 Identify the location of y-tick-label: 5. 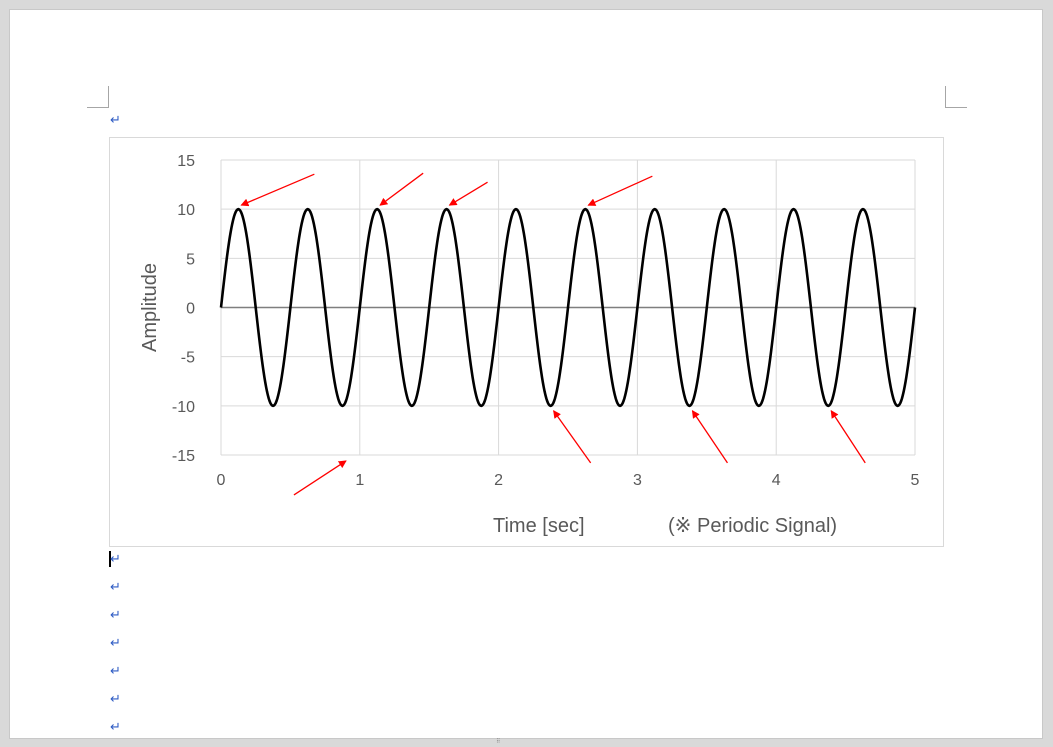
(190, 259).